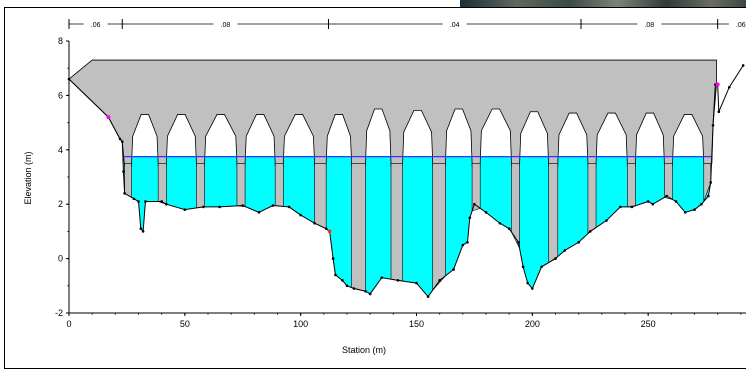 The width and height of the screenshot is (746, 369). I want to click on x-tick-label: 100, so click(300, 324).